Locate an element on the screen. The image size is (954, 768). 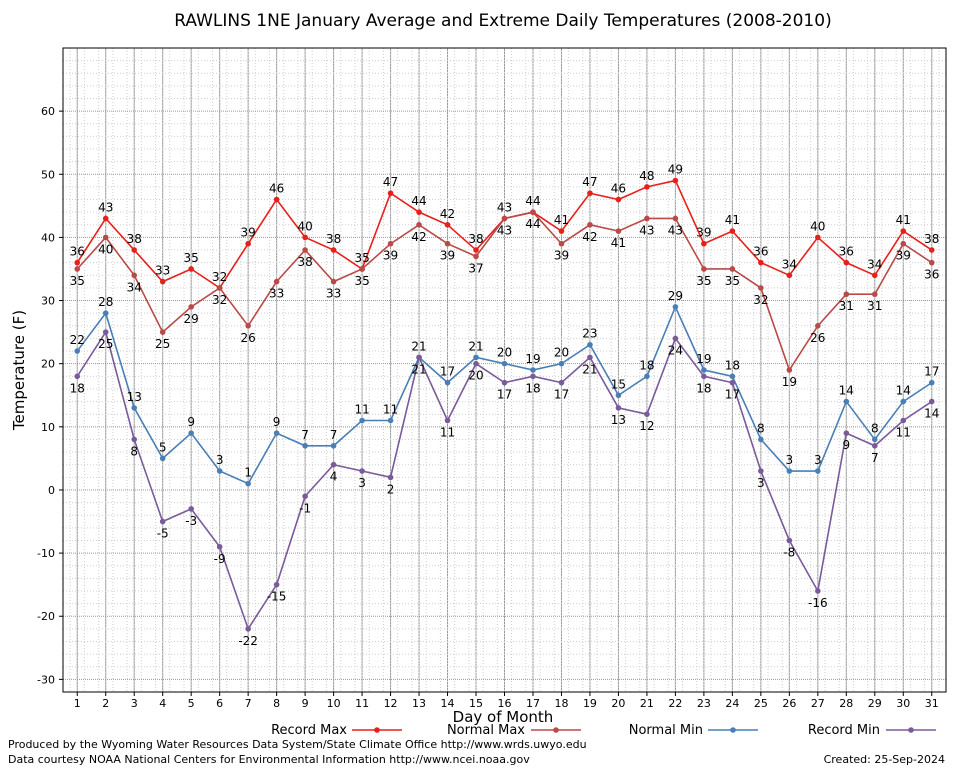
data-label: 2 is located at coordinates (391, 489).